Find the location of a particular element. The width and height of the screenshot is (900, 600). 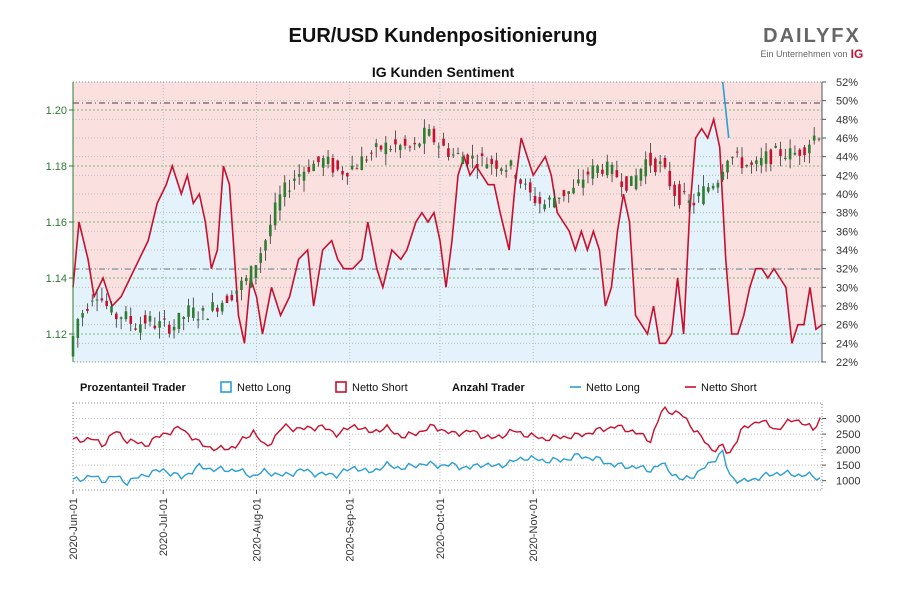

right-tick-label: 50% is located at coordinates (847, 102).